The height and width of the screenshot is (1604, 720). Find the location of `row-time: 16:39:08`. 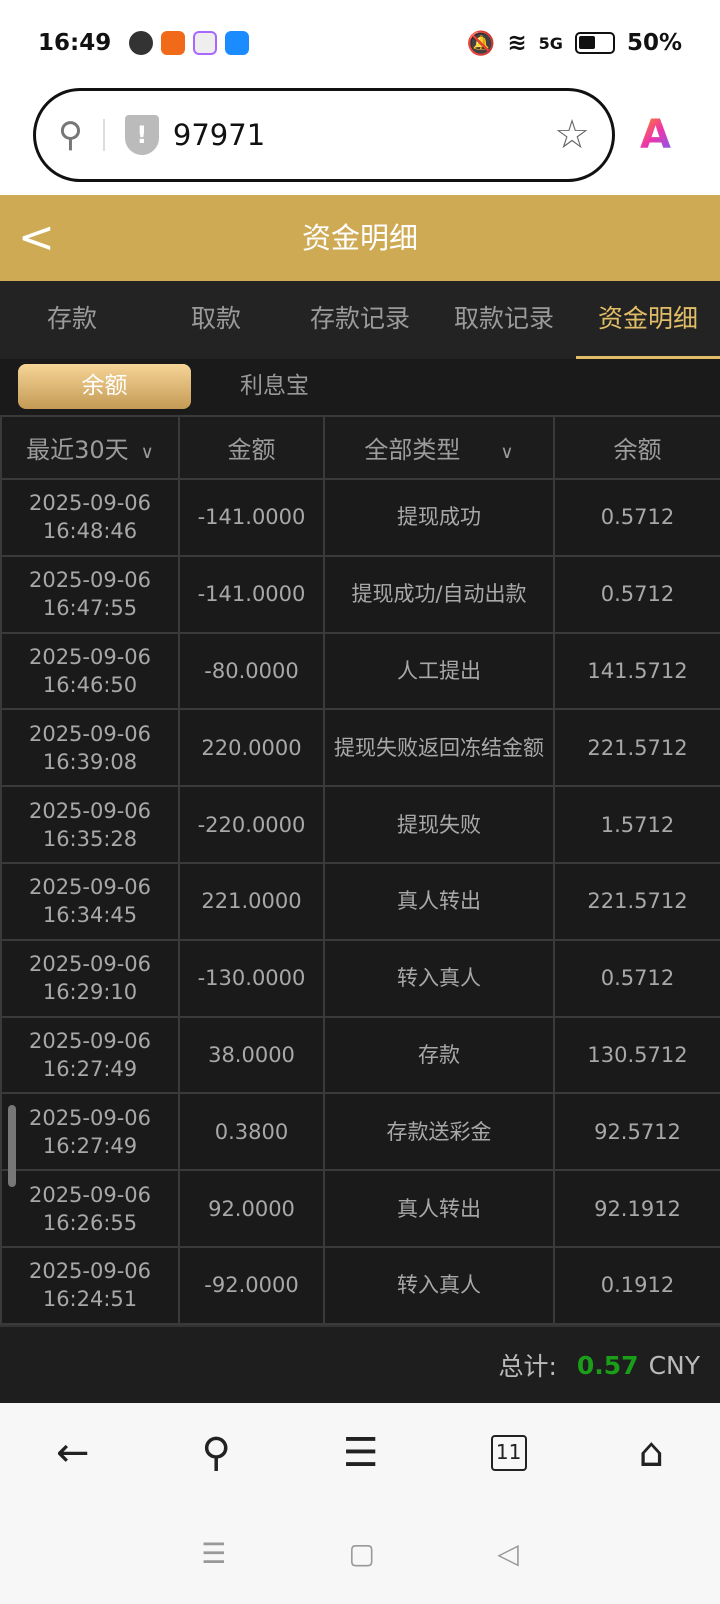

row-time: 16:39:08 is located at coordinates (90, 761).